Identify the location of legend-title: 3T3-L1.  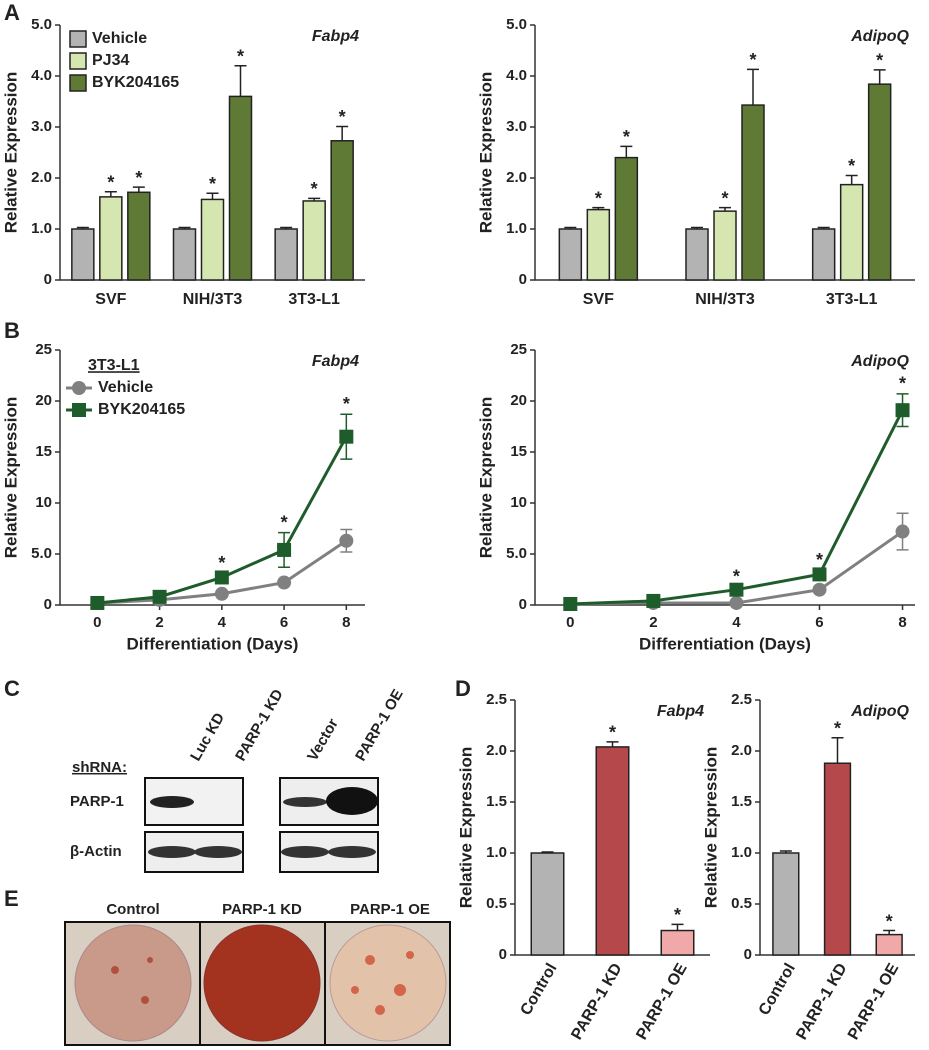
(114, 365).